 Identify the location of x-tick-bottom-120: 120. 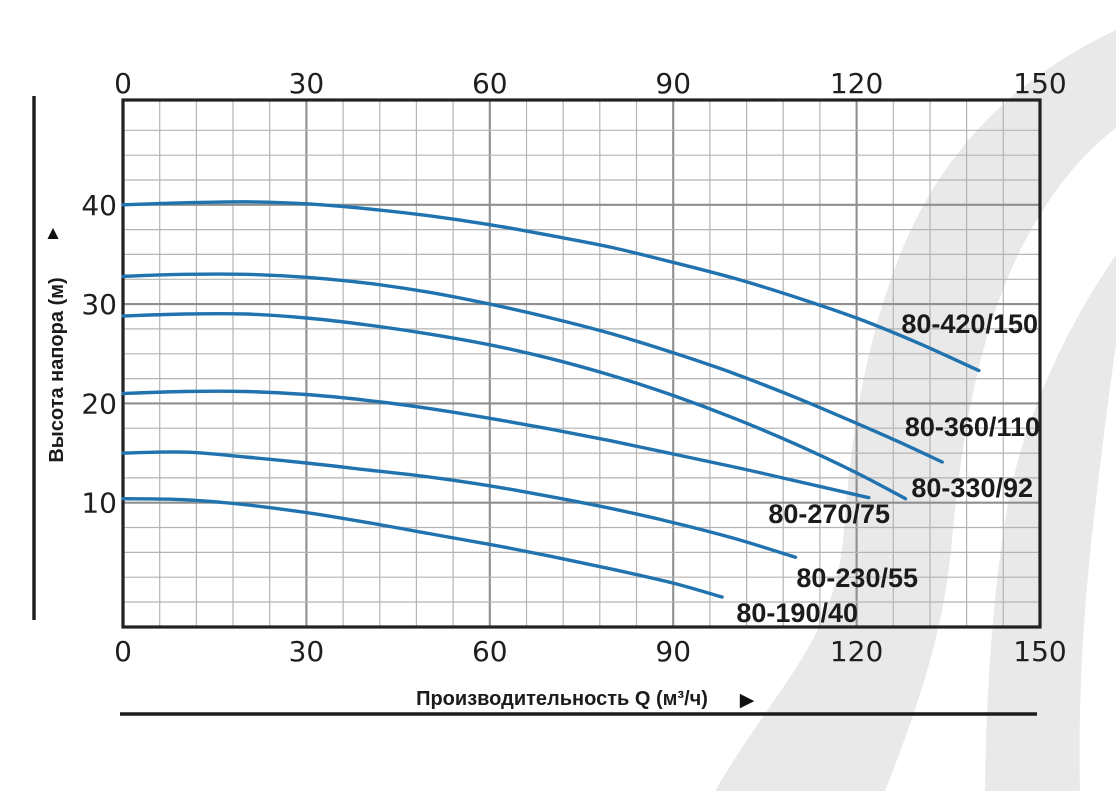
(856, 651).